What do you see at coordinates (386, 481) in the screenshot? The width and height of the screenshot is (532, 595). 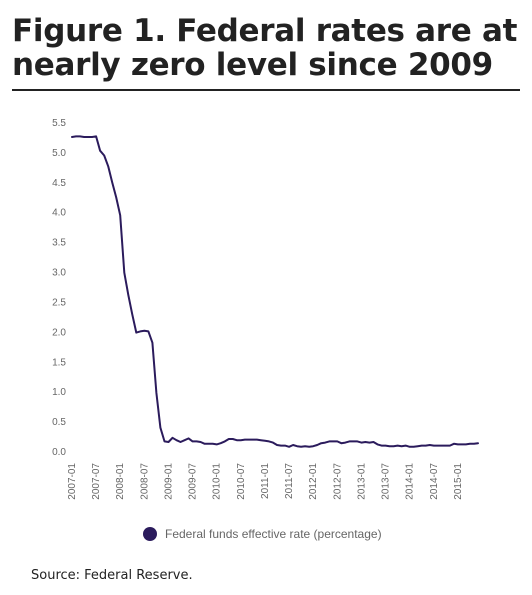 I see `x-tick-label: 2013-07` at bounding box center [386, 481].